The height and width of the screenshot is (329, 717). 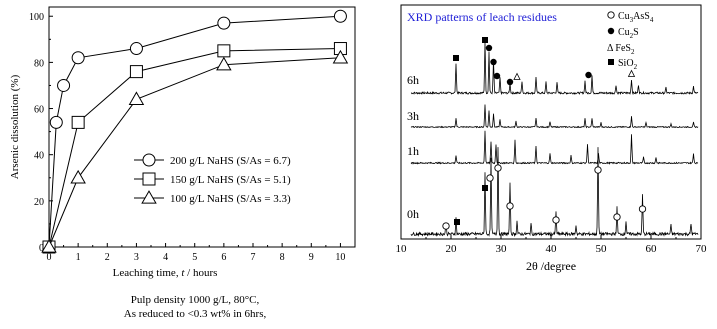 I want to click on right-legend: Cu3AsS4 Cu2S Δ FeS2 SiO2, so click(x=630, y=41).